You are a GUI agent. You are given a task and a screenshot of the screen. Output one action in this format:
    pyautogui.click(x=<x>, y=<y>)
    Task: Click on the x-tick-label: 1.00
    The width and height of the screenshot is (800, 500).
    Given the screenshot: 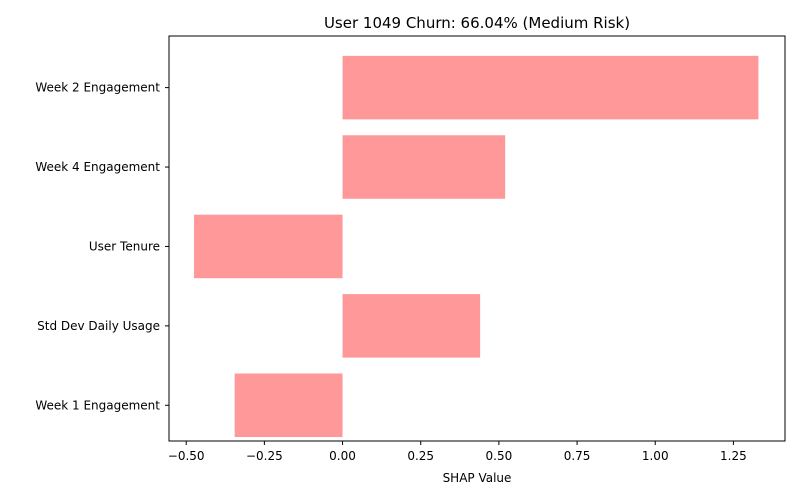 What is the action you would take?
    pyautogui.click(x=655, y=456)
    